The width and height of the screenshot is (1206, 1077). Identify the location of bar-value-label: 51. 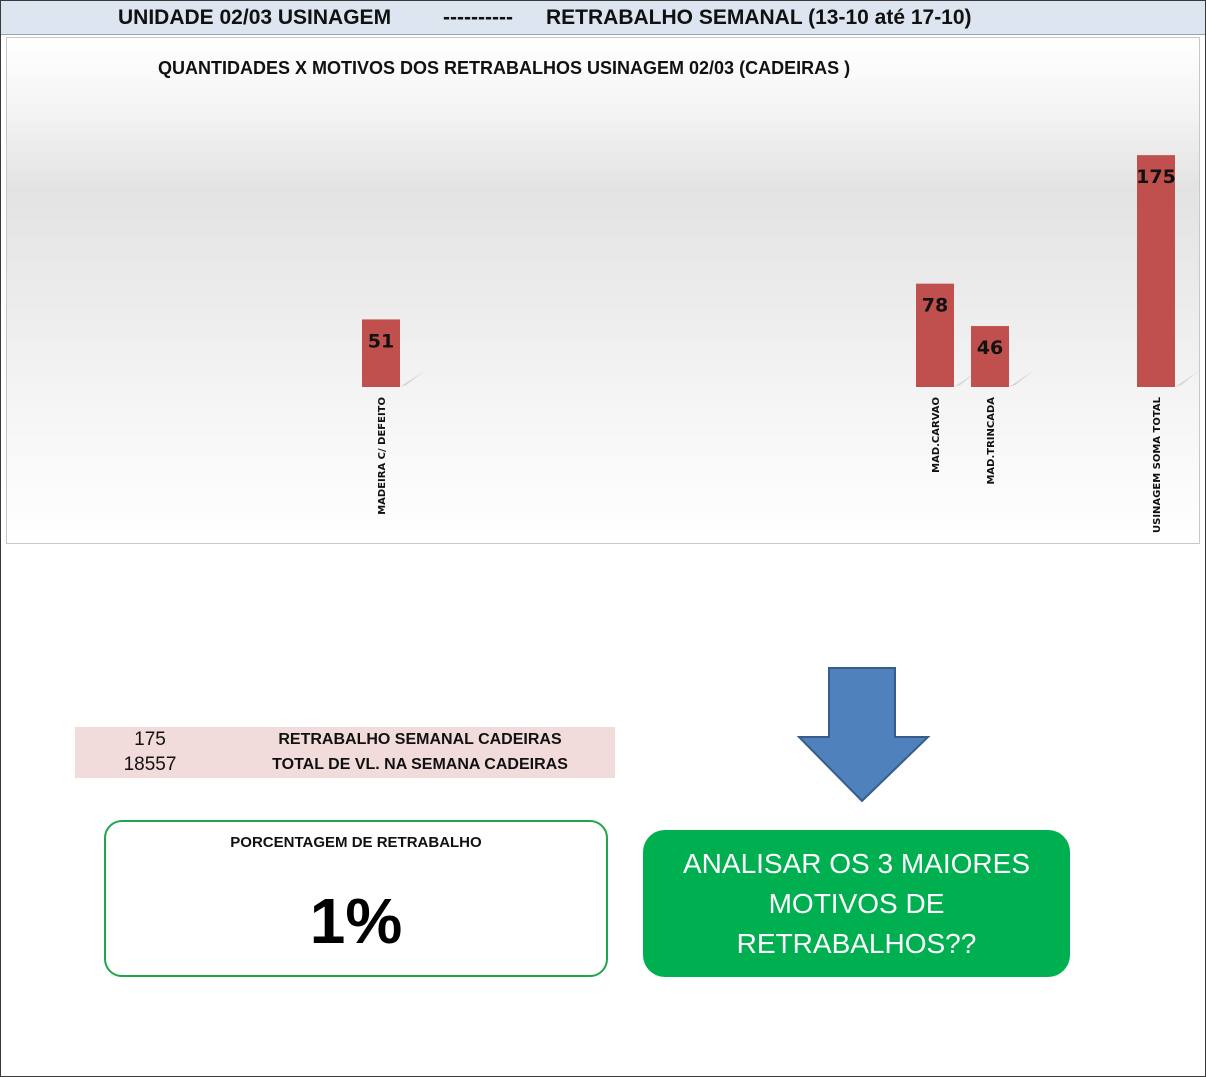
(381, 341).